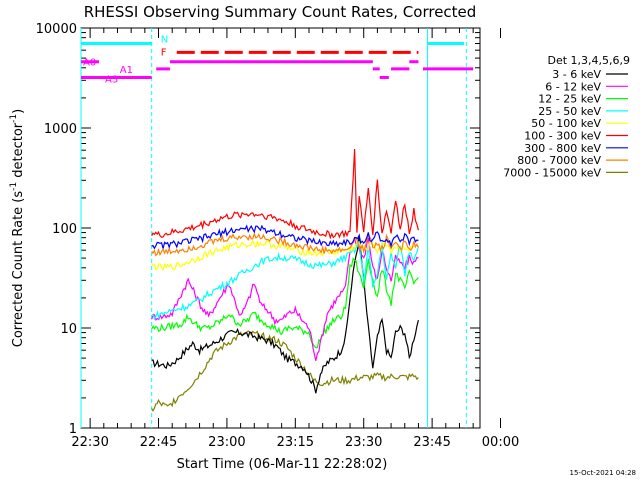 This screenshot has height=480, width=640. Describe the element at coordinates (68, 329) in the screenshot. I see `y-tick-label-1: 10` at that location.